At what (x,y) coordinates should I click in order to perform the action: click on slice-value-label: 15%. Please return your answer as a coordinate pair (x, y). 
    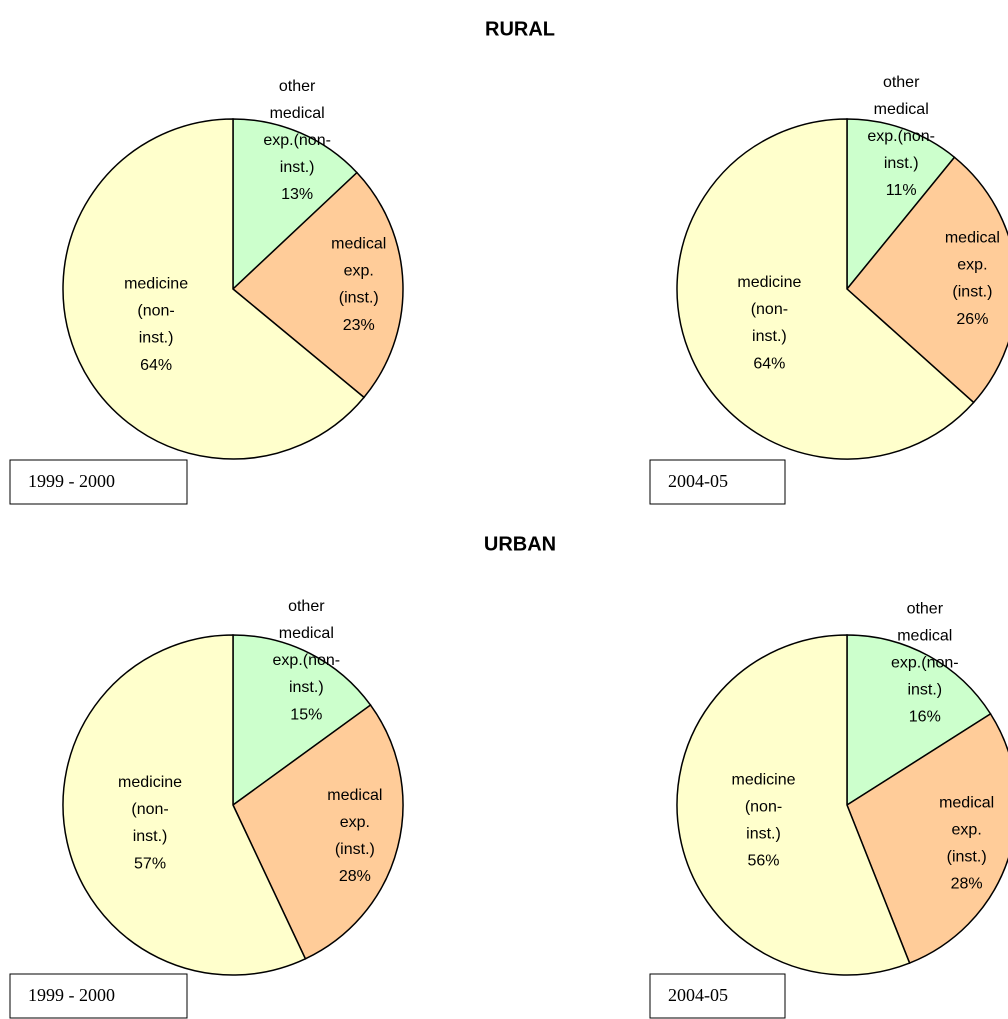
    Looking at the image, I should click on (306, 714).